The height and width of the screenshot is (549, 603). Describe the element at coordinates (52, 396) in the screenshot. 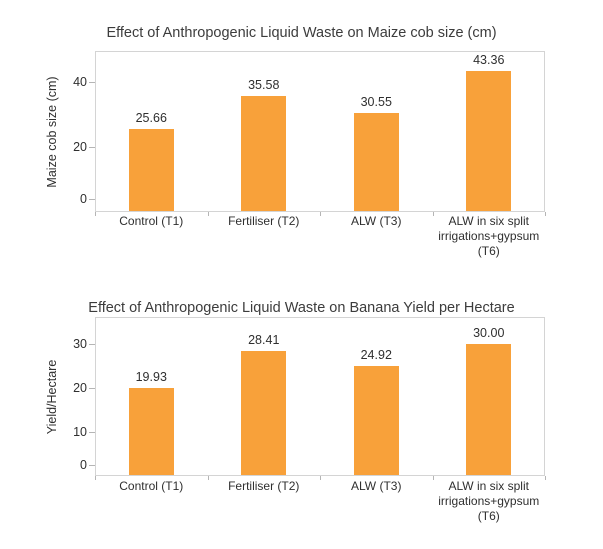

I see `y-axis-label: Yield/Hectare` at that location.